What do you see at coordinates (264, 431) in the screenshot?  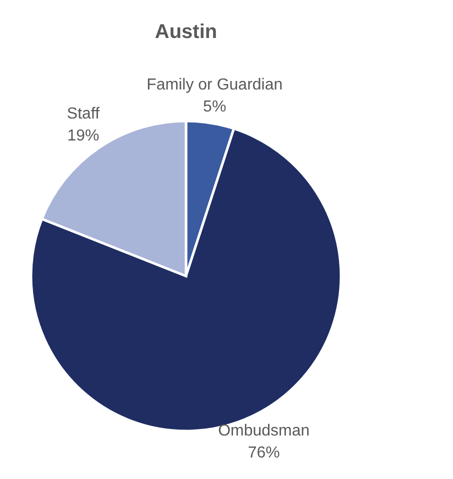 I see `slice-label: Ombudsman` at bounding box center [264, 431].